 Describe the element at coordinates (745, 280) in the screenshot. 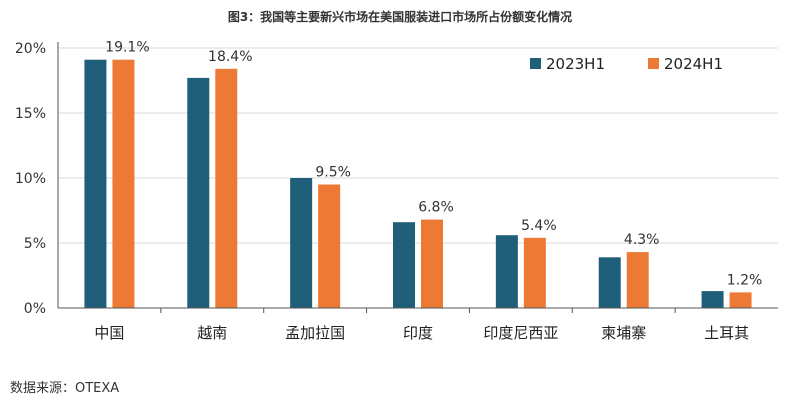

I see `data-label: 1.2%` at that location.